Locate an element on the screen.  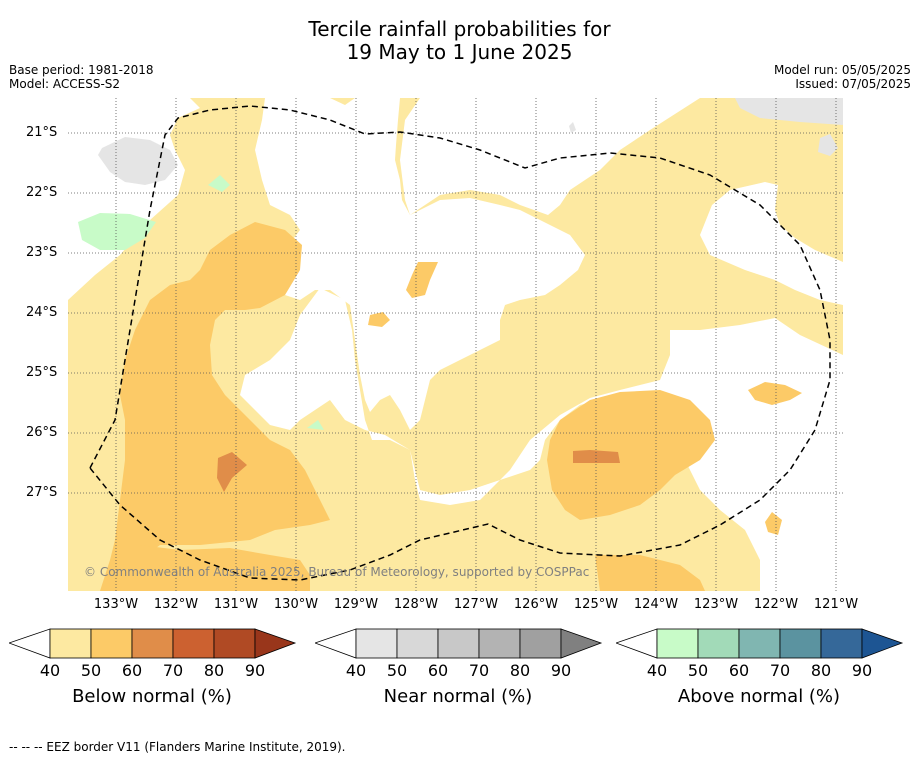
below-50-south-east is located at coordinates (631, 455).